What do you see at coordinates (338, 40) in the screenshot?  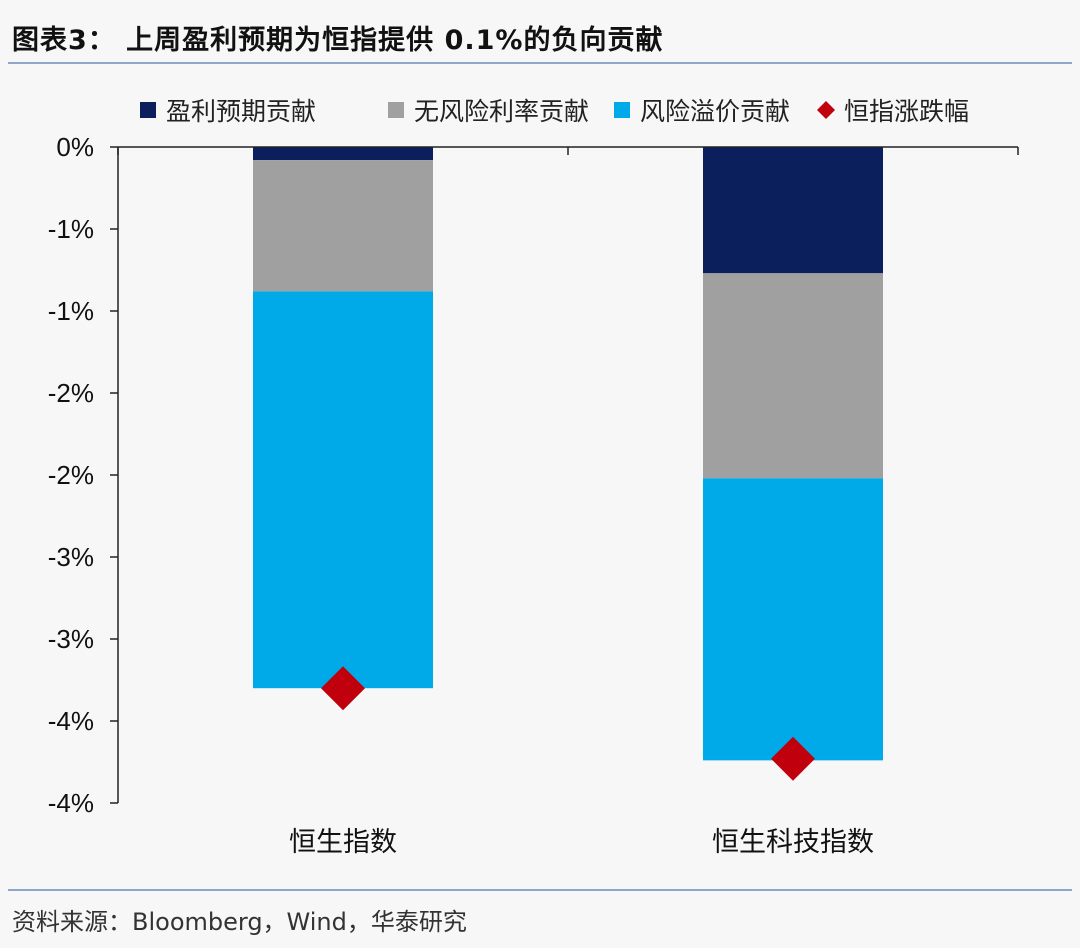 I see `chart-title: 图表3： 上周盈利预期为恒指提供 0.1%的负向贡献` at bounding box center [338, 40].